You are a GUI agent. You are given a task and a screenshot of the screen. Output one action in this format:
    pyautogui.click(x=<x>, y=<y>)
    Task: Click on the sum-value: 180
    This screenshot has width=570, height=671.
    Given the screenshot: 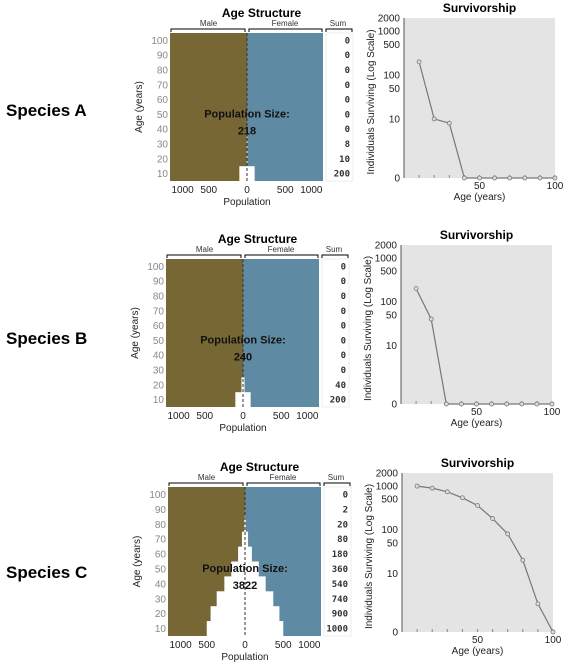 What is the action you would take?
    pyautogui.click(x=340, y=555)
    